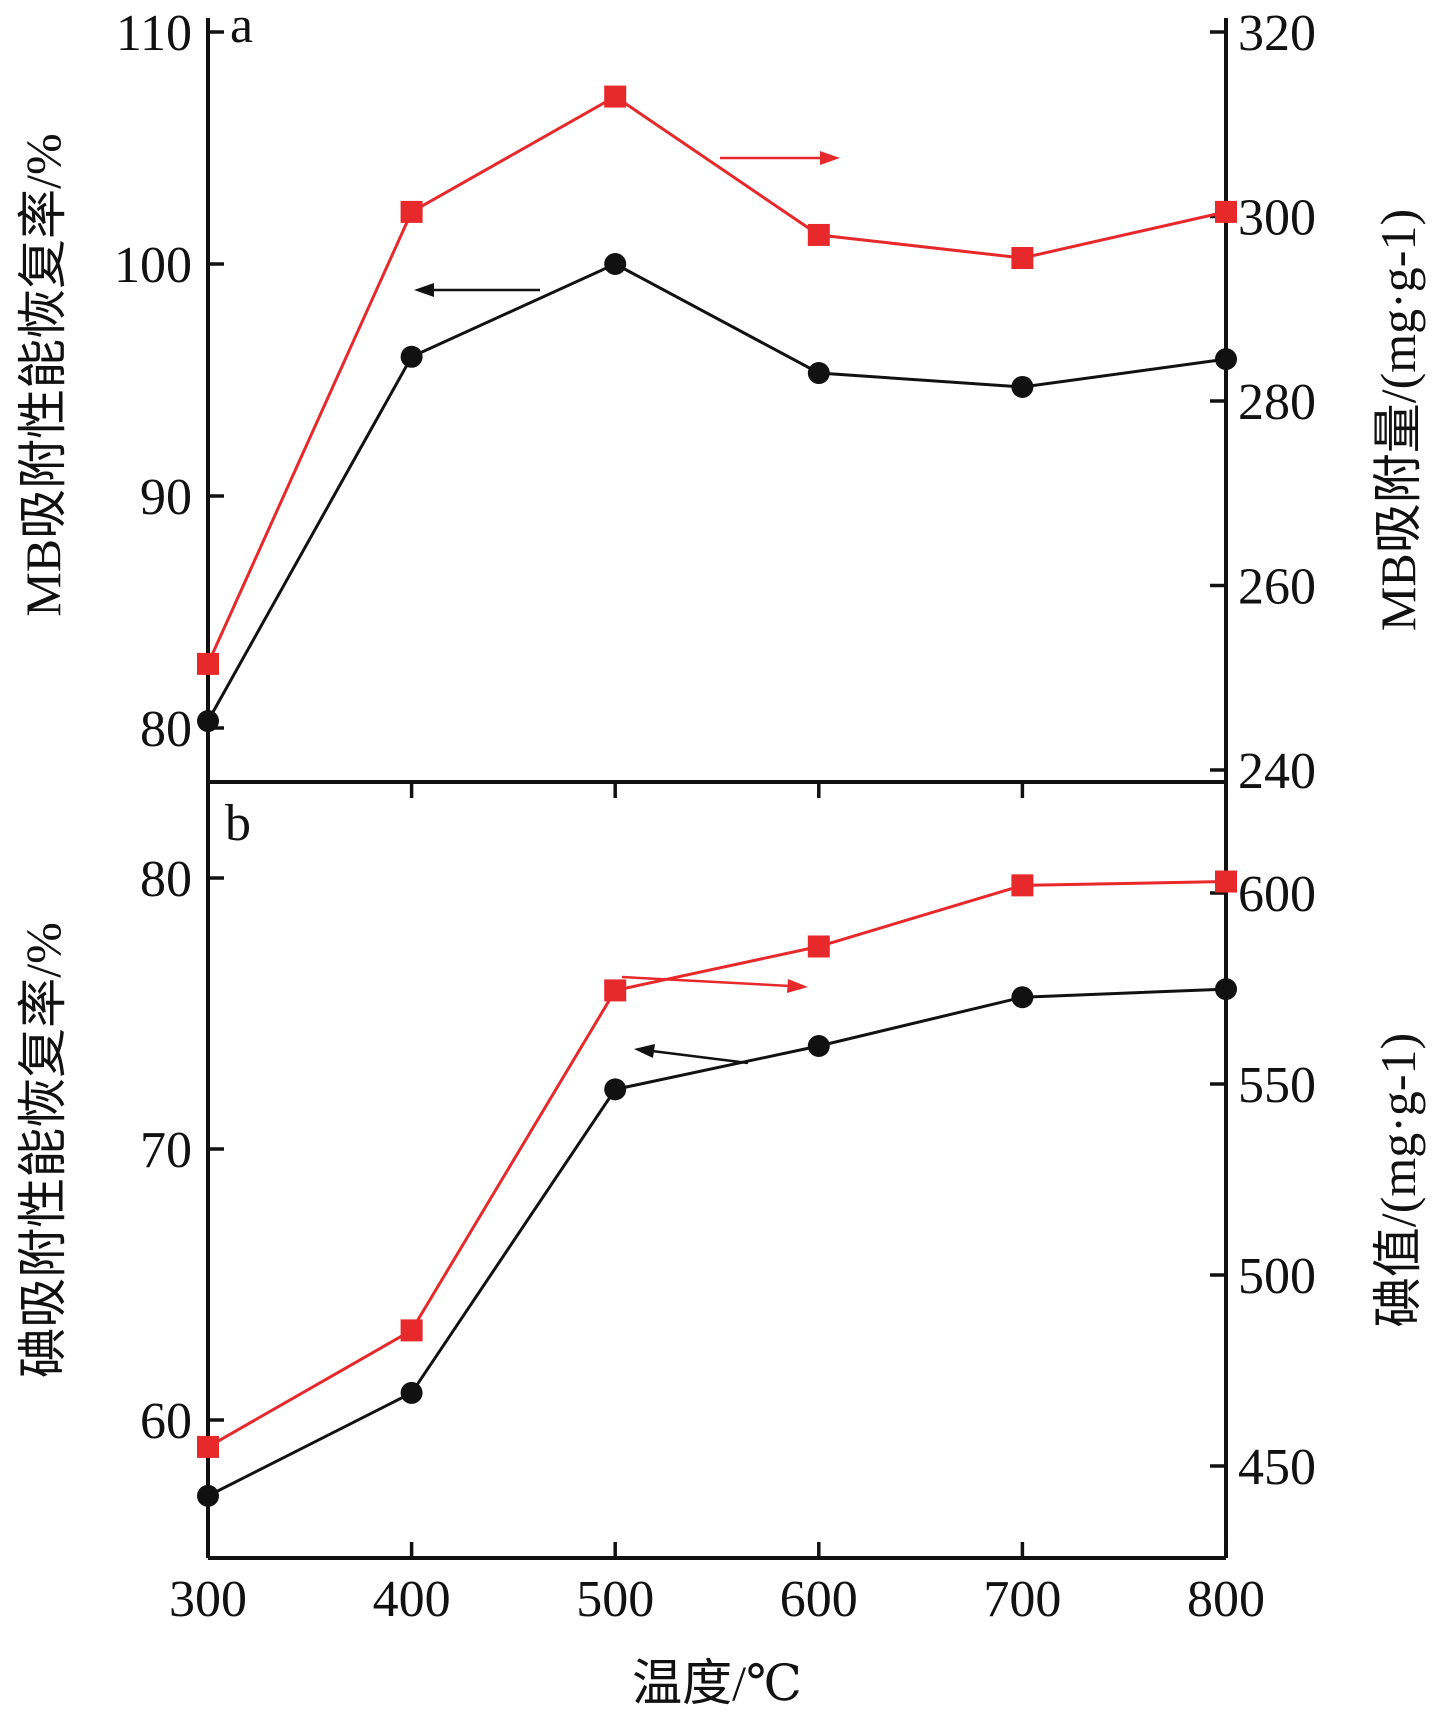 This screenshot has height=1724, width=1441. I want to click on x-axis-tick-label: 300, so click(208, 1599).